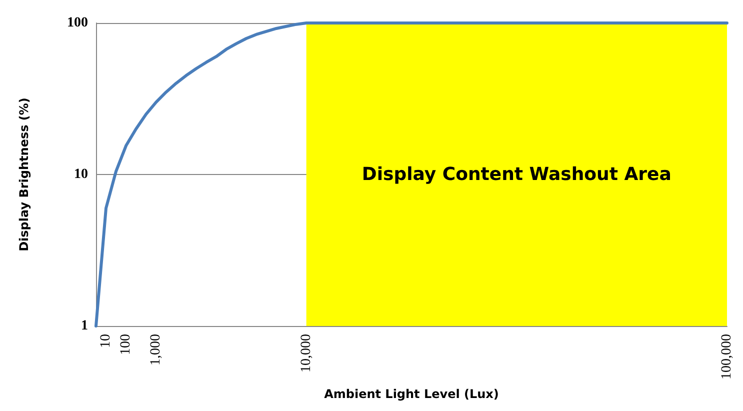  What do you see at coordinates (126, 344) in the screenshot?
I see `x-tick-label: 100` at bounding box center [126, 344].